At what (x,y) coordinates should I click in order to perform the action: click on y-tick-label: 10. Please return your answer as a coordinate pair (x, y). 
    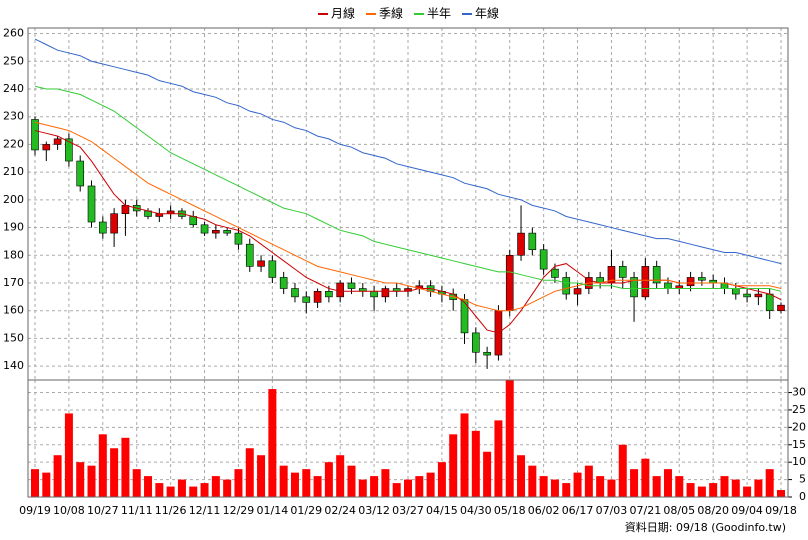
    Looking at the image, I should click on (799, 461).